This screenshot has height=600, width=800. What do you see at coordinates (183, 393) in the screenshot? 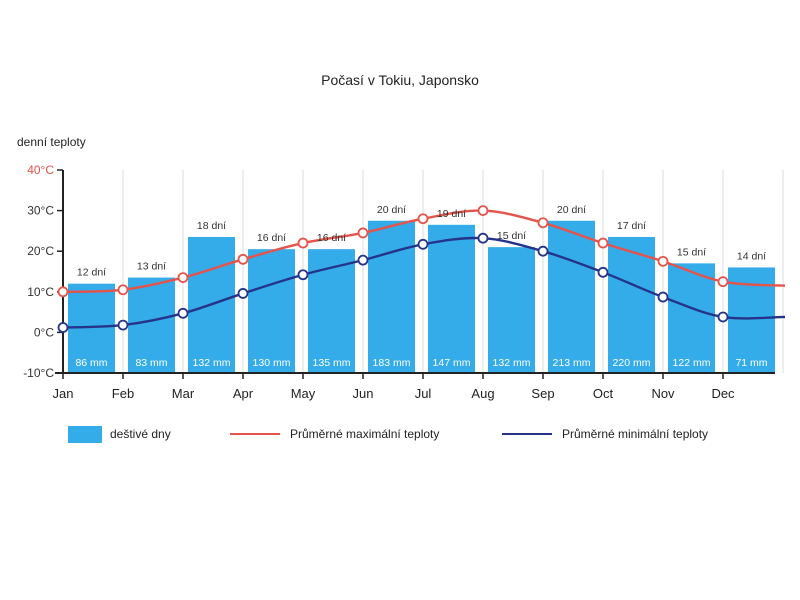
I see `x-tick-label: Mar` at bounding box center [183, 393].